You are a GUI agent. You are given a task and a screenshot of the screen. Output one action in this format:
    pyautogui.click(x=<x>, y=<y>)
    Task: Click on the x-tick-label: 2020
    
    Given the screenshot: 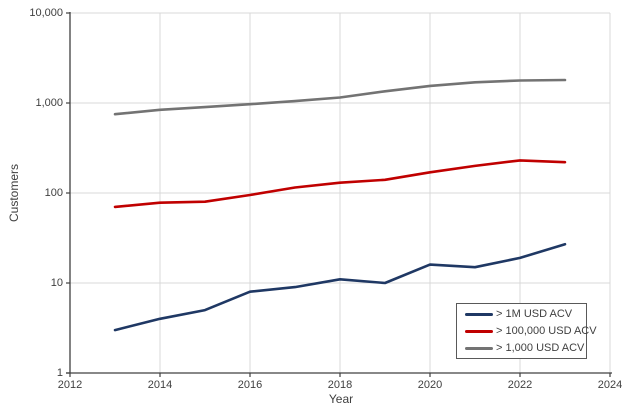 What is the action you would take?
    pyautogui.click(x=430, y=385)
    